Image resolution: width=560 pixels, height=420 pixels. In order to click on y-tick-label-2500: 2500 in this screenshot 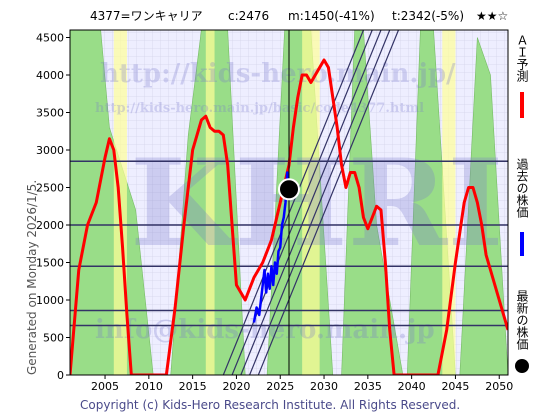, I will do `click(50, 188)`.